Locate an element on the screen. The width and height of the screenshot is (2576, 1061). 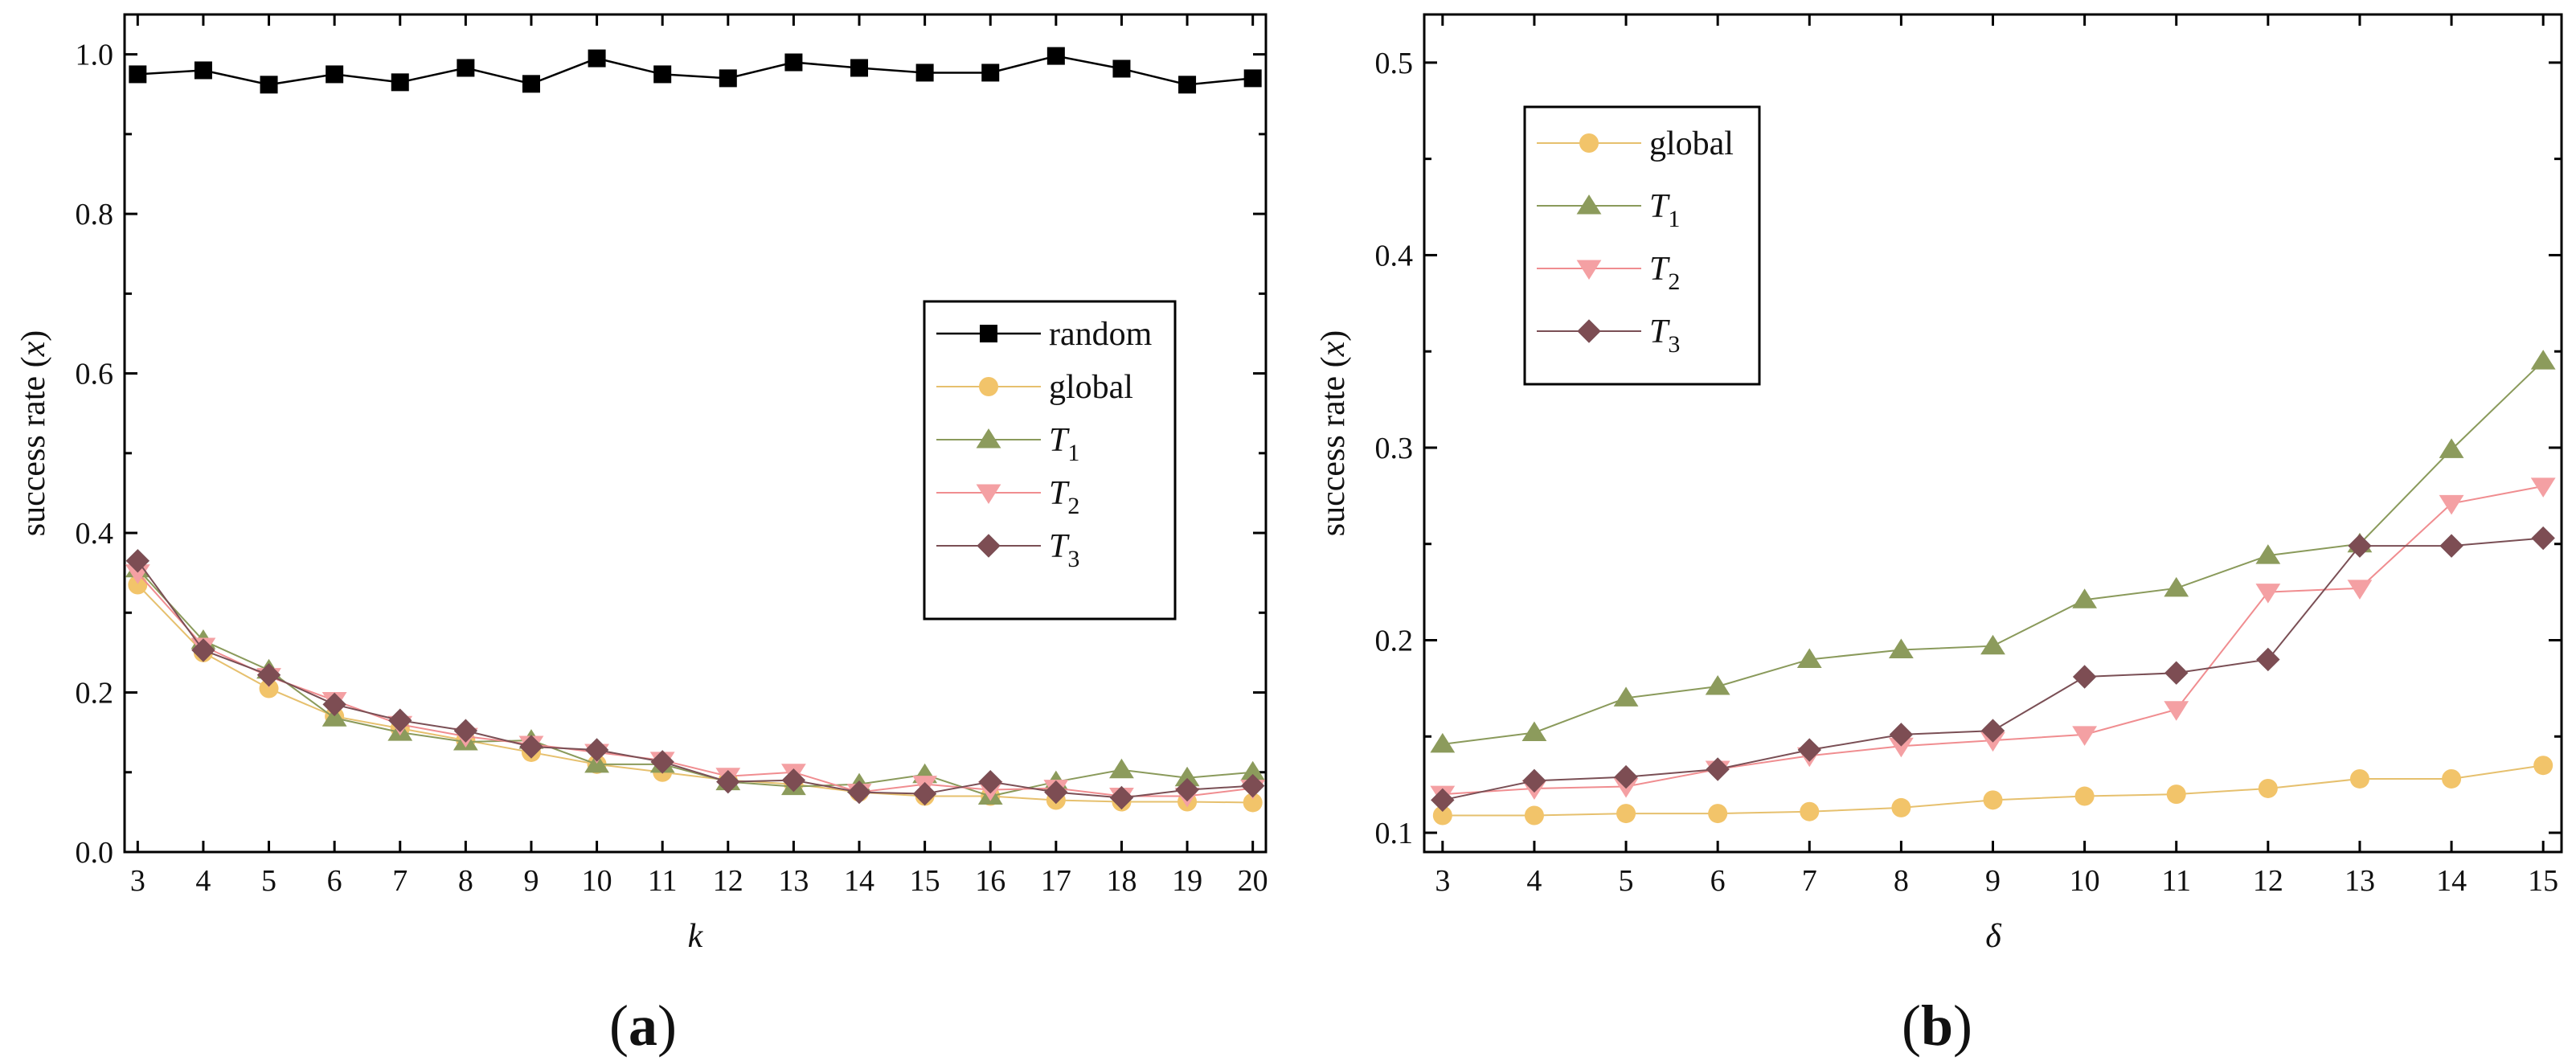
panel-b-legend: global T1 T2 T3 is located at coordinates (1642, 245).